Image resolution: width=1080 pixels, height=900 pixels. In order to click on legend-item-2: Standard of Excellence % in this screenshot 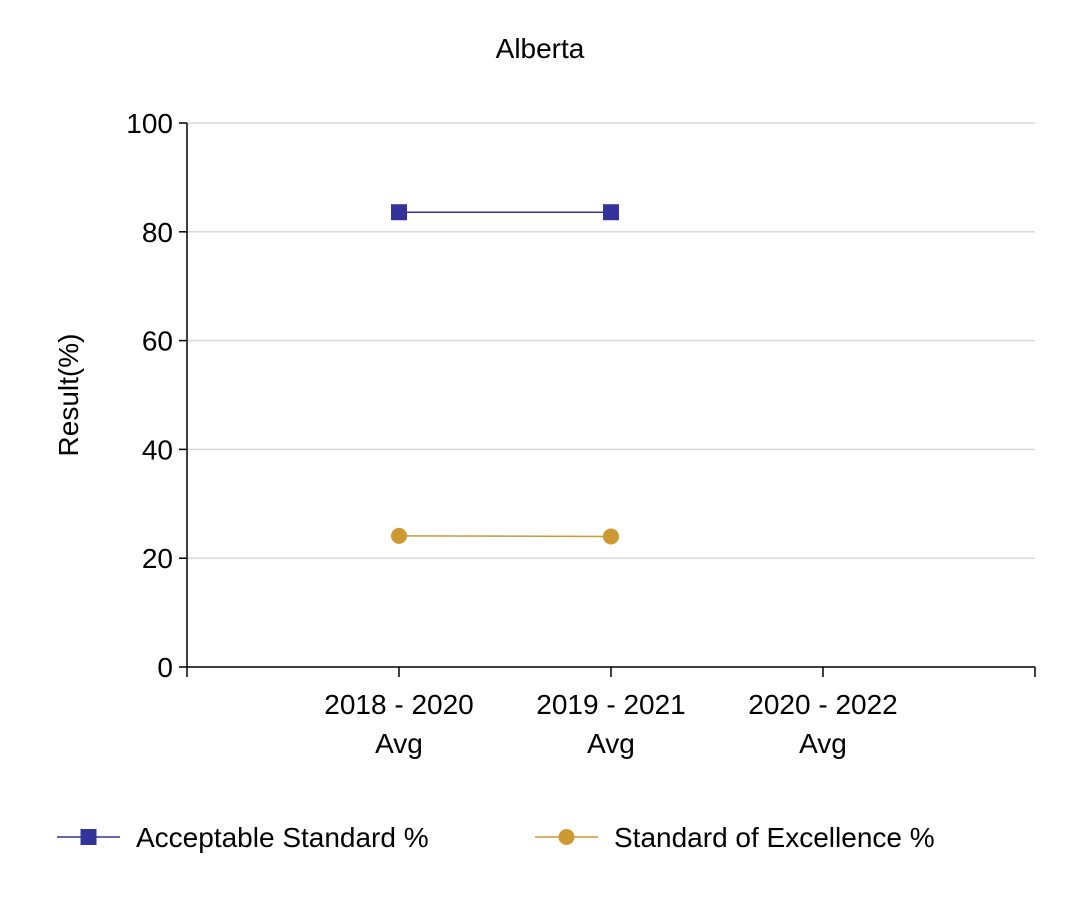, I will do `click(735, 837)`.